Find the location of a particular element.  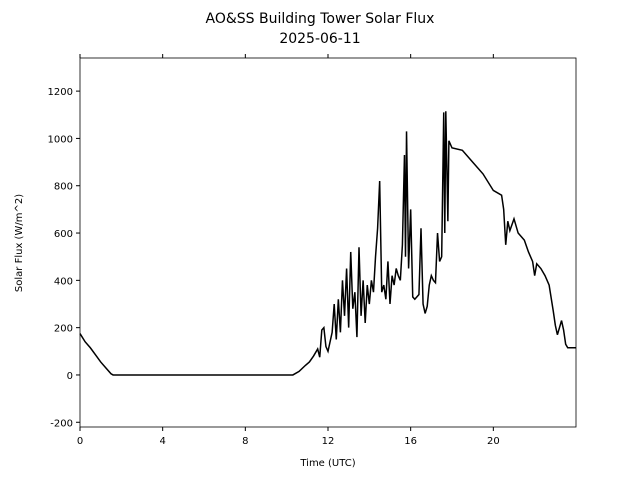

x-tick-label: 8 is located at coordinates (245, 441).